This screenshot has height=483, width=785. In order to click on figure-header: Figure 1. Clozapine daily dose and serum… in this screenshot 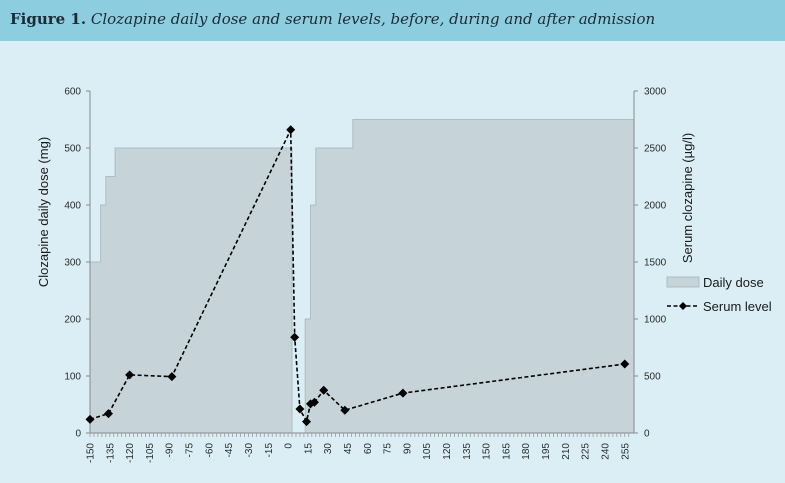, I will do `click(392, 20)`.